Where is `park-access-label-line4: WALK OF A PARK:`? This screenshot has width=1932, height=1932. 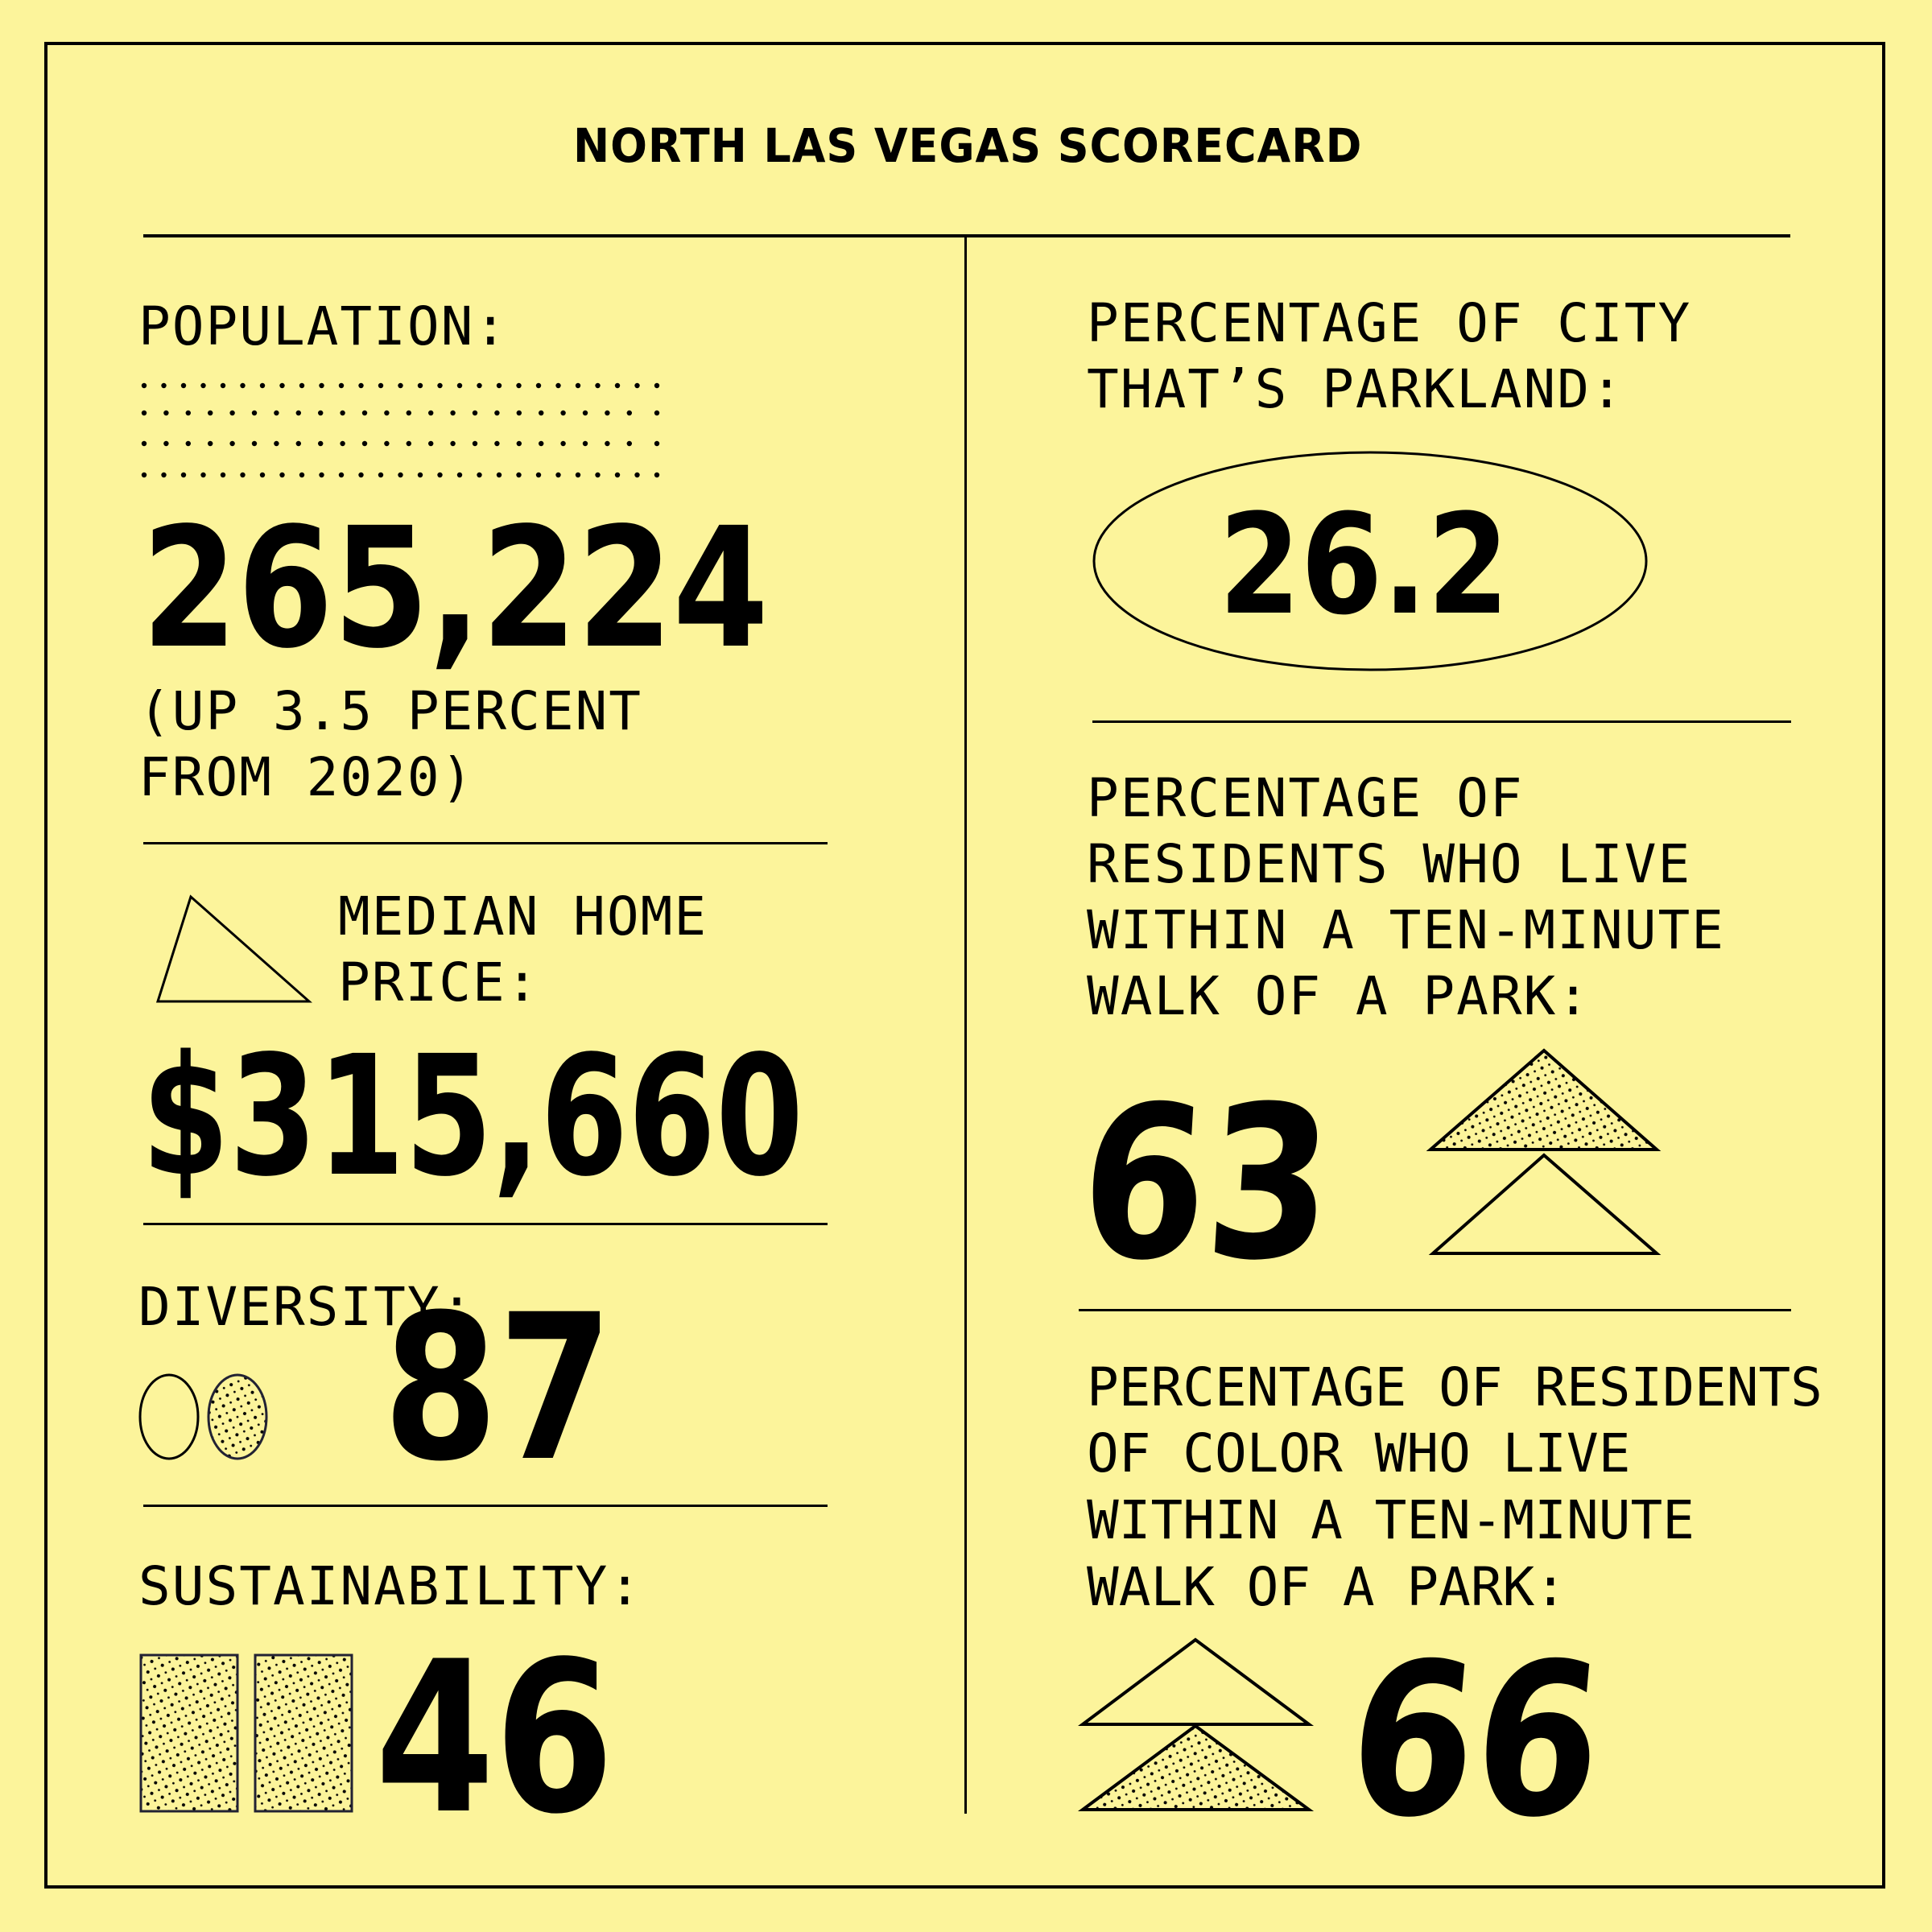 park-access-label-line4: WALK OF A PARK: is located at coordinates (1339, 996).